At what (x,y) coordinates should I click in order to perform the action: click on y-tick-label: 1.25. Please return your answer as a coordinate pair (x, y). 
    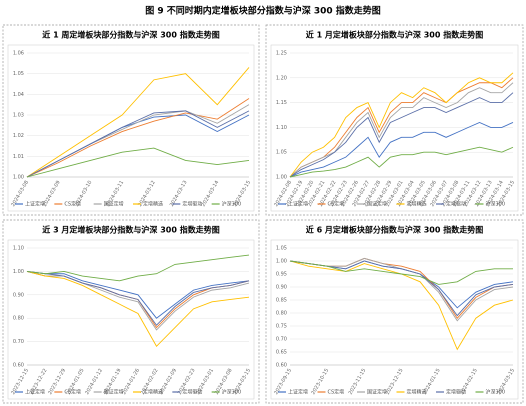
    Looking at the image, I should click on (281, 54).